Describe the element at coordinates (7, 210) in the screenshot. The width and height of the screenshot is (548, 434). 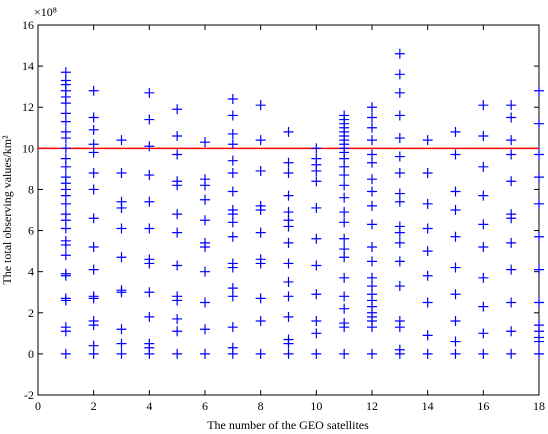
I see `y-axis-label: The total observing values/km²` at that location.